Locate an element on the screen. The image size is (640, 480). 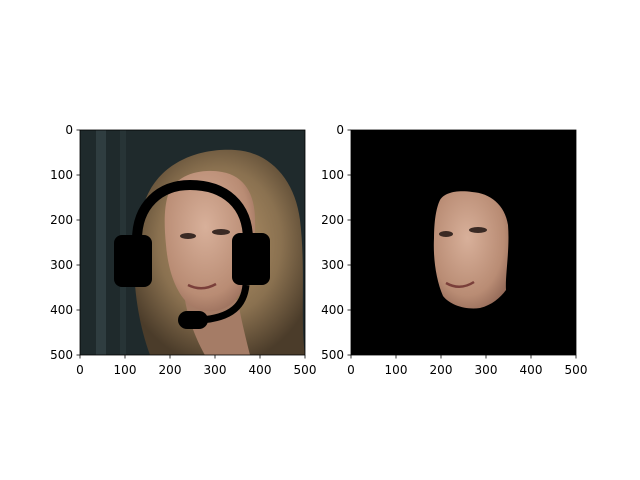
left-xtick-label-100: 100 is located at coordinates (125, 370).